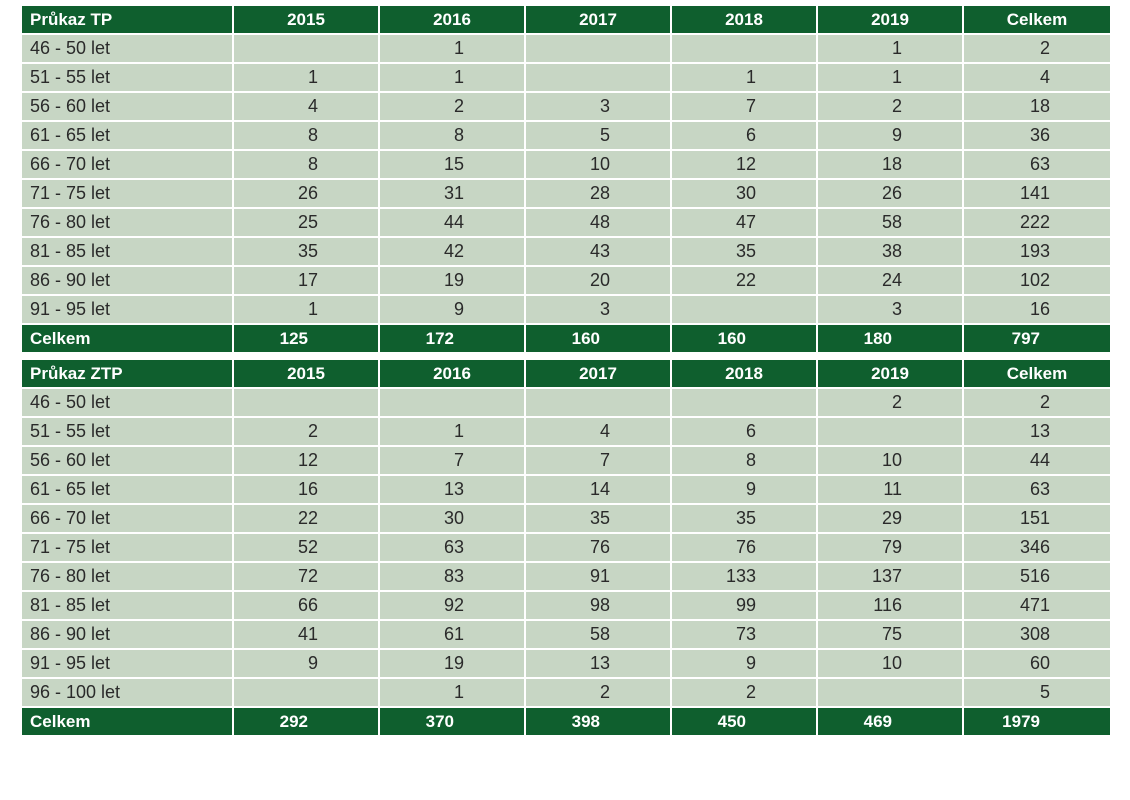 The height and width of the screenshot is (800, 1130). I want to click on table-cell: 19, so click(452, 663).